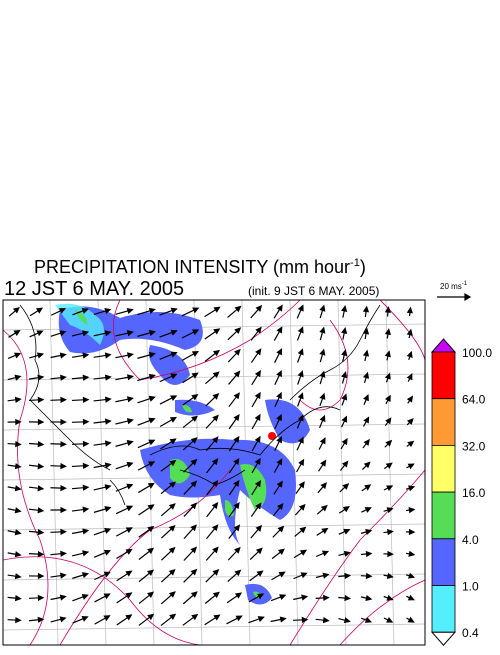 The image size is (500, 655). Describe the element at coordinates (453, 297) in the screenshot. I see `vector-key-arrow` at that location.